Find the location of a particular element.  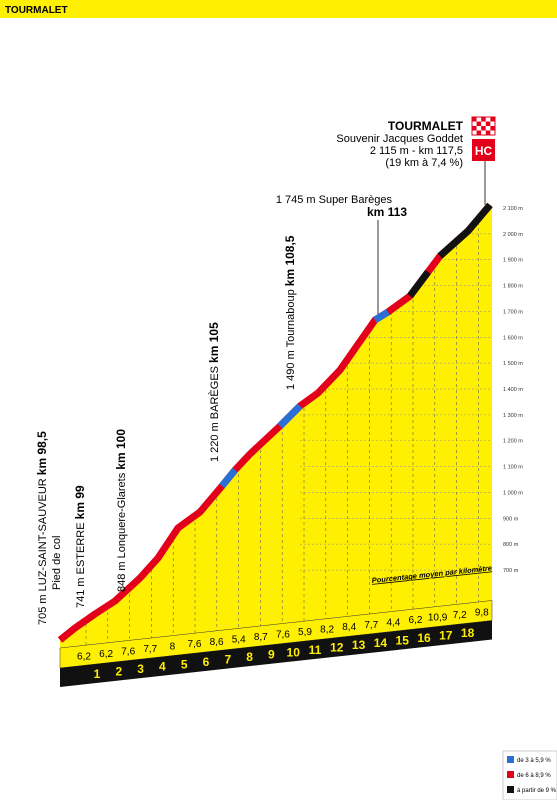

gradient-label: 8,7 is located at coordinates (261, 637).